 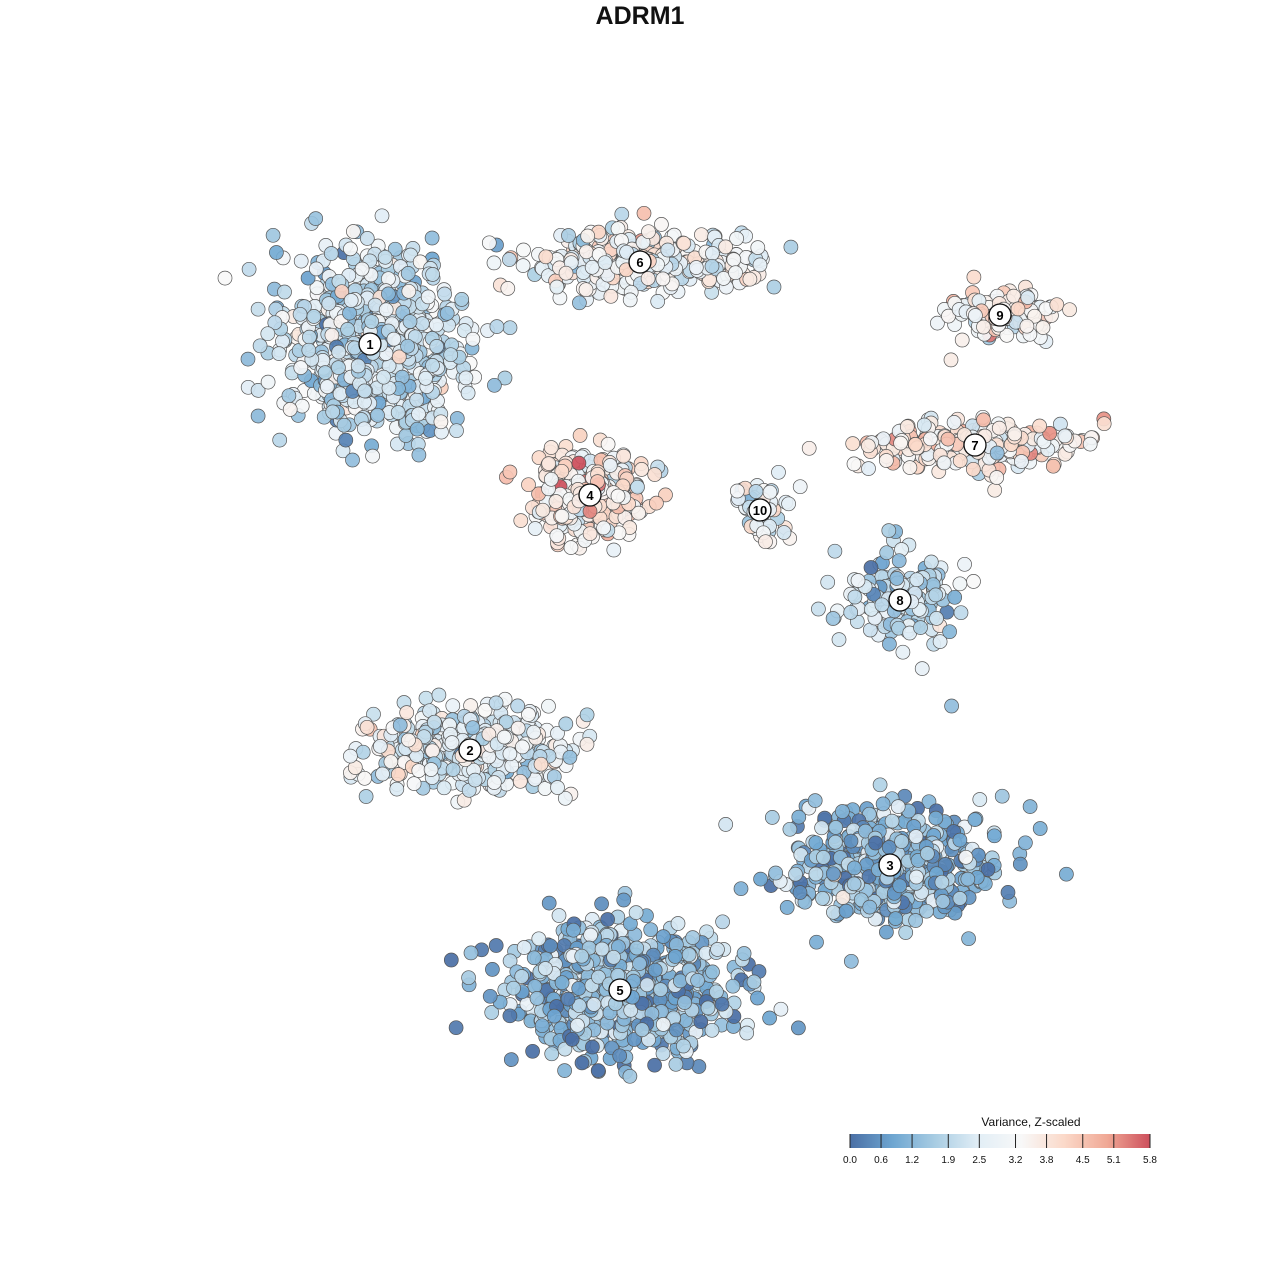 What do you see at coordinates (1000, 315) in the screenshot?
I see `cluster-label-9: 9` at bounding box center [1000, 315].